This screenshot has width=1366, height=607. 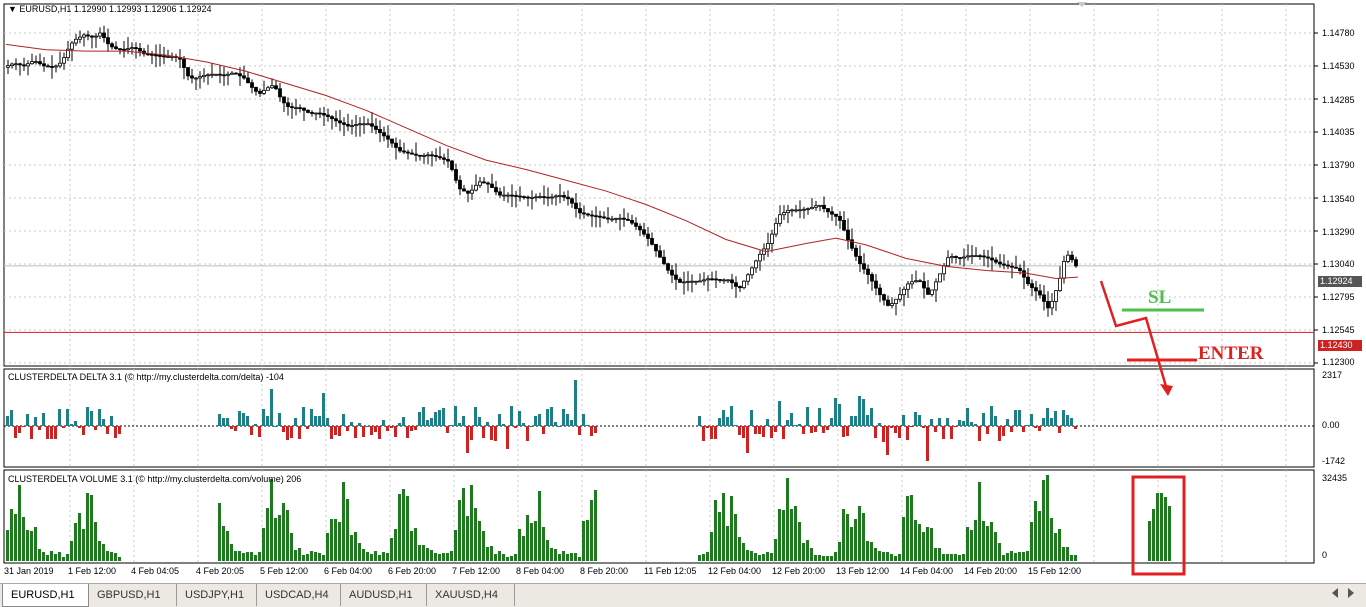 I want to click on tab-scroll-right-icon, so click(x=1351, y=593).